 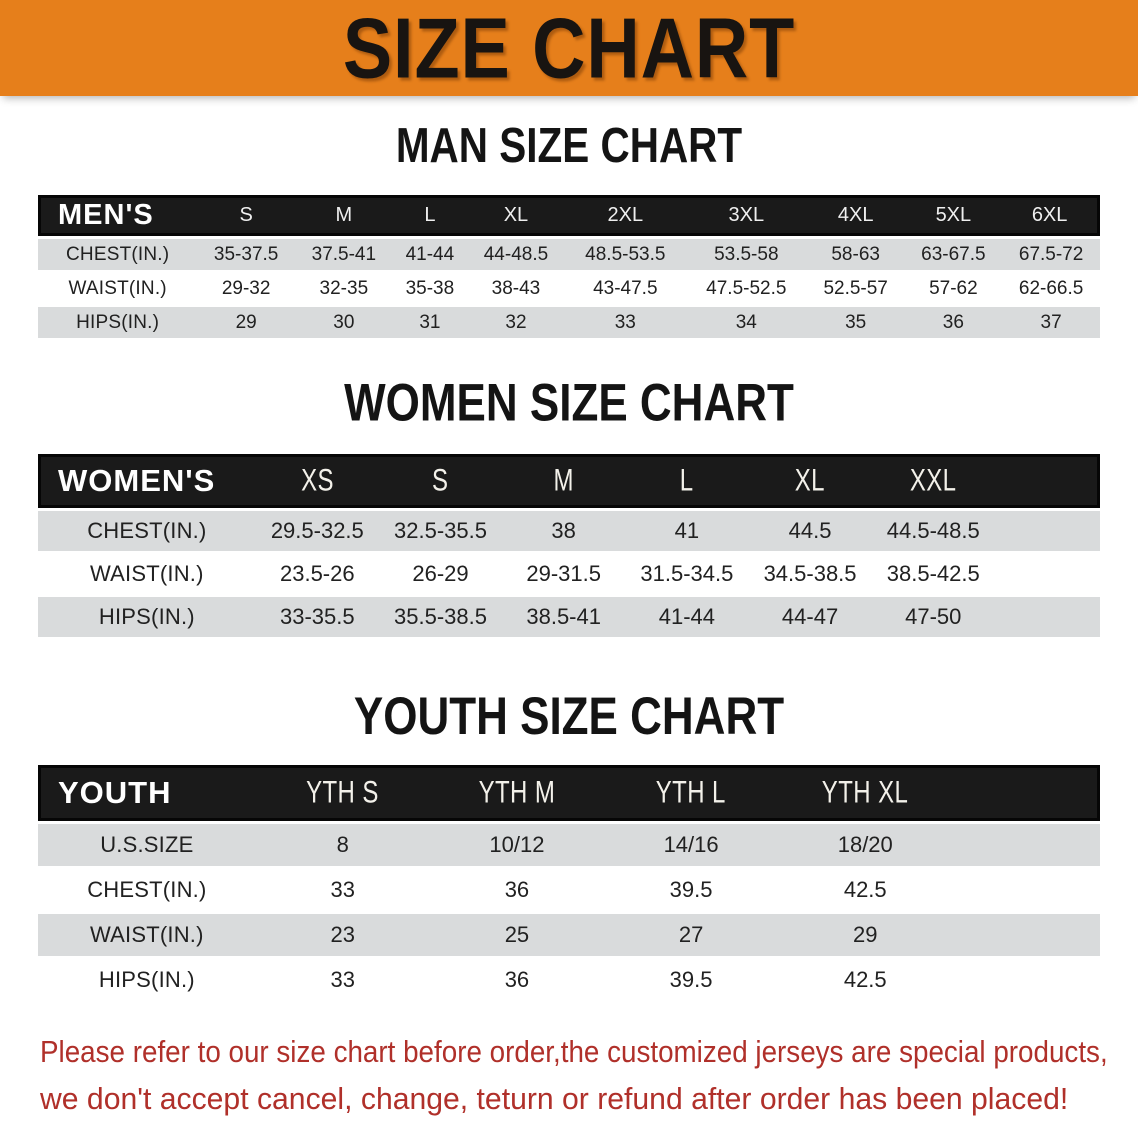 I want to click on size-column-header-text: 6XL, so click(x=1049, y=215).